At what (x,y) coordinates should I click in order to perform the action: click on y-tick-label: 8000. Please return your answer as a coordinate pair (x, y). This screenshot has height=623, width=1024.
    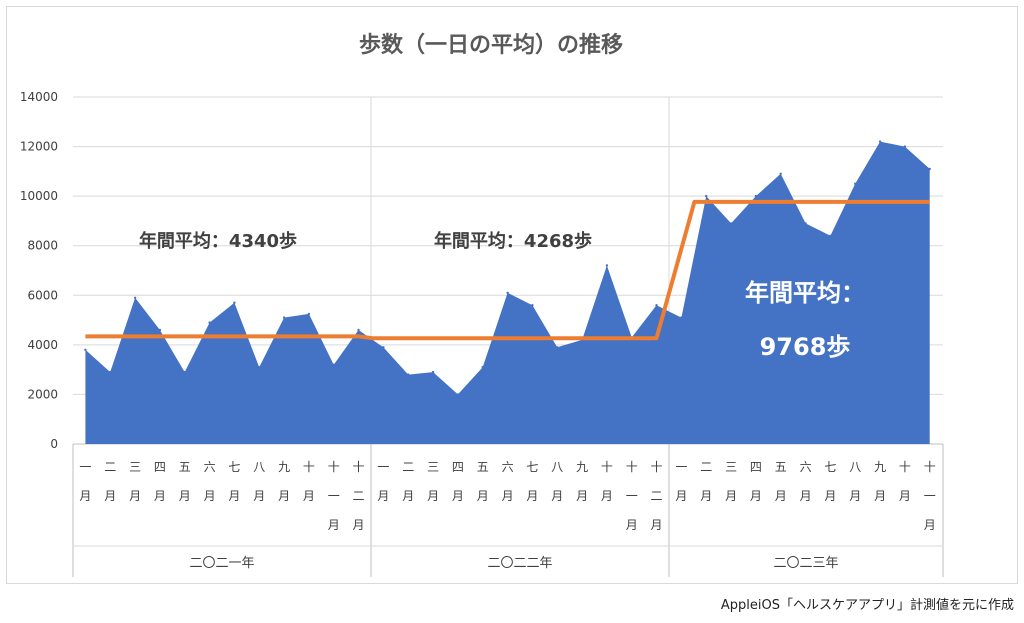
    Looking at the image, I should click on (42, 246).